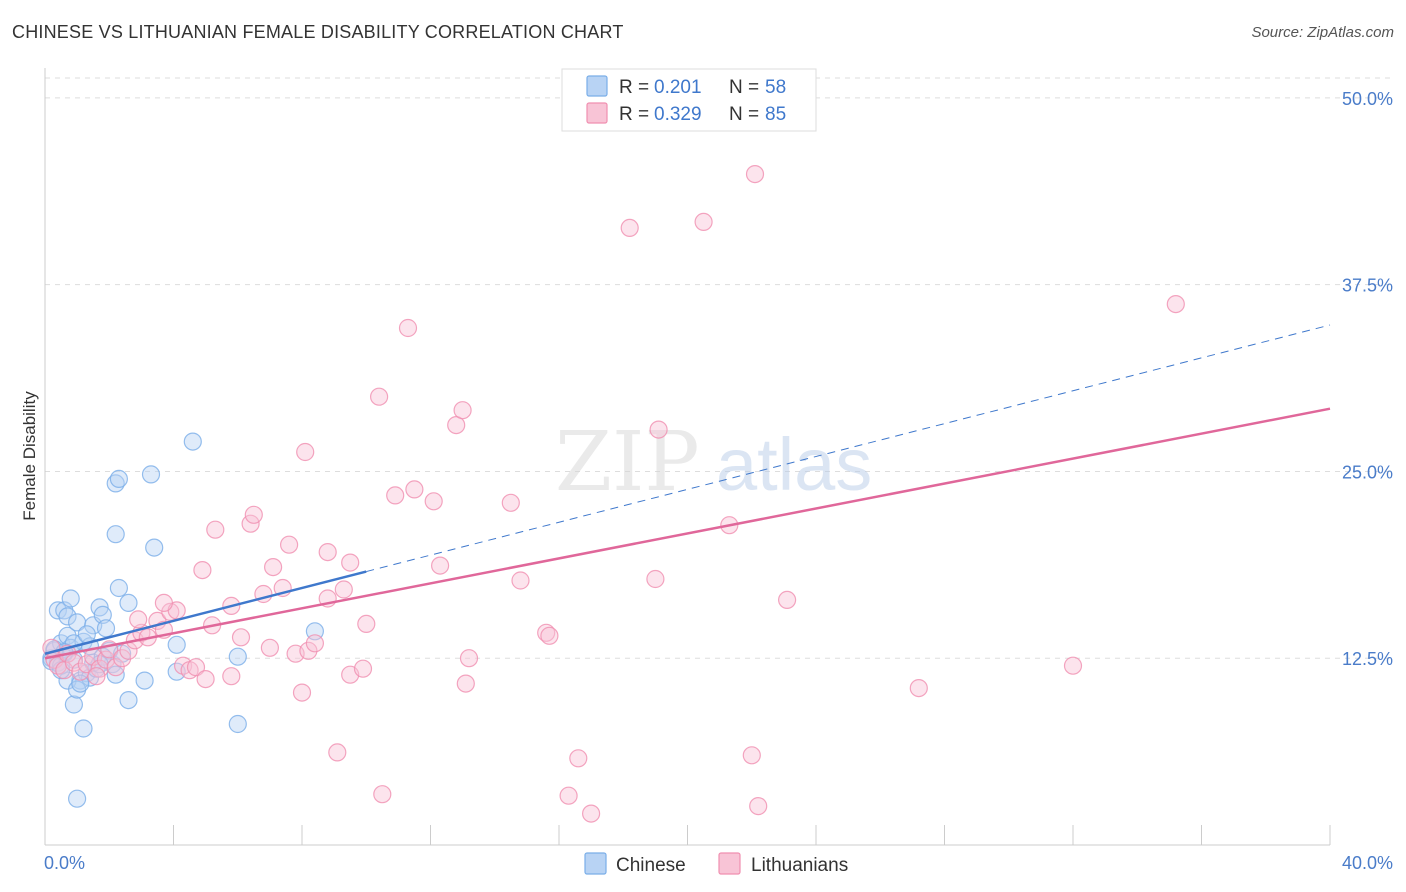  I want to click on series-chinese, so click(183, 620).